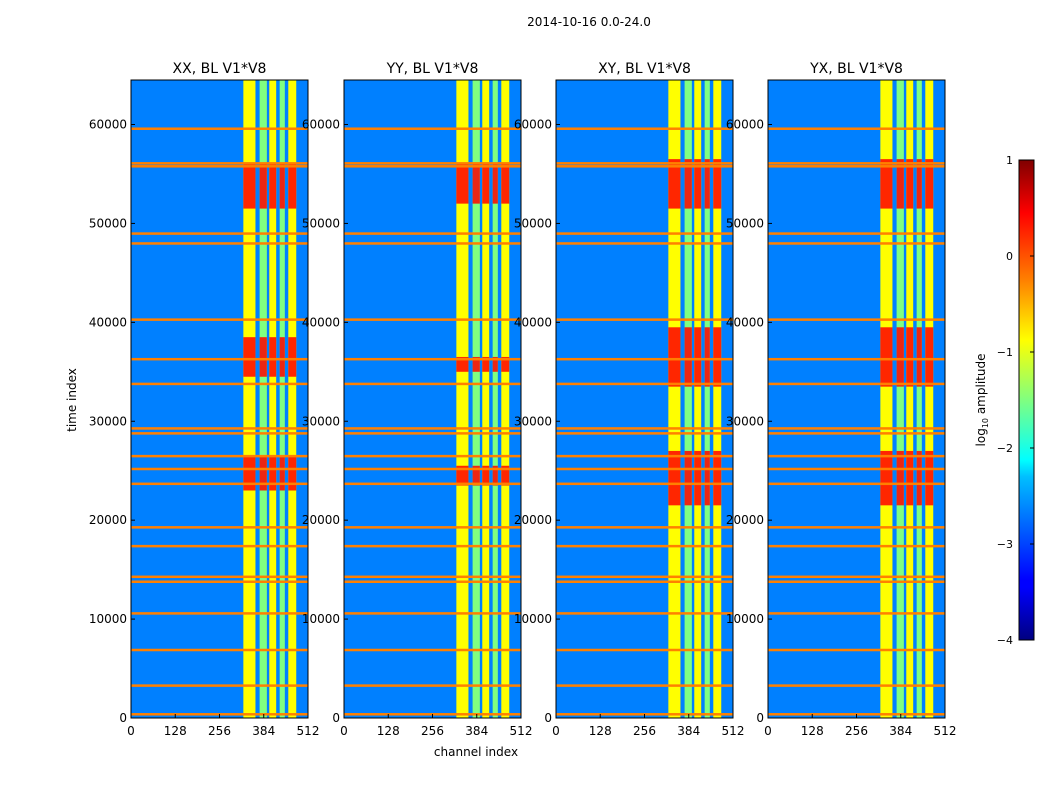 This screenshot has height=800, width=1050. Describe the element at coordinates (321, 322) in the screenshot. I see `y-tick-label: 40000` at that location.